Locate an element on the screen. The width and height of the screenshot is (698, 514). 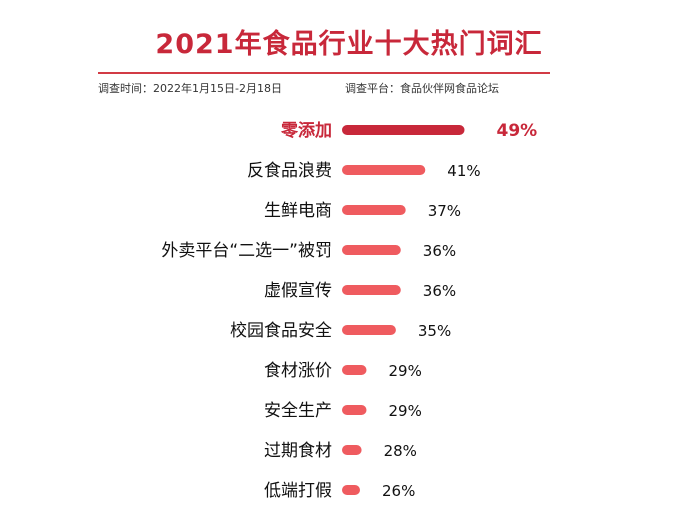
survey-time: 调查时间：2022年1月15日-2月18日 is located at coordinates (190, 88).